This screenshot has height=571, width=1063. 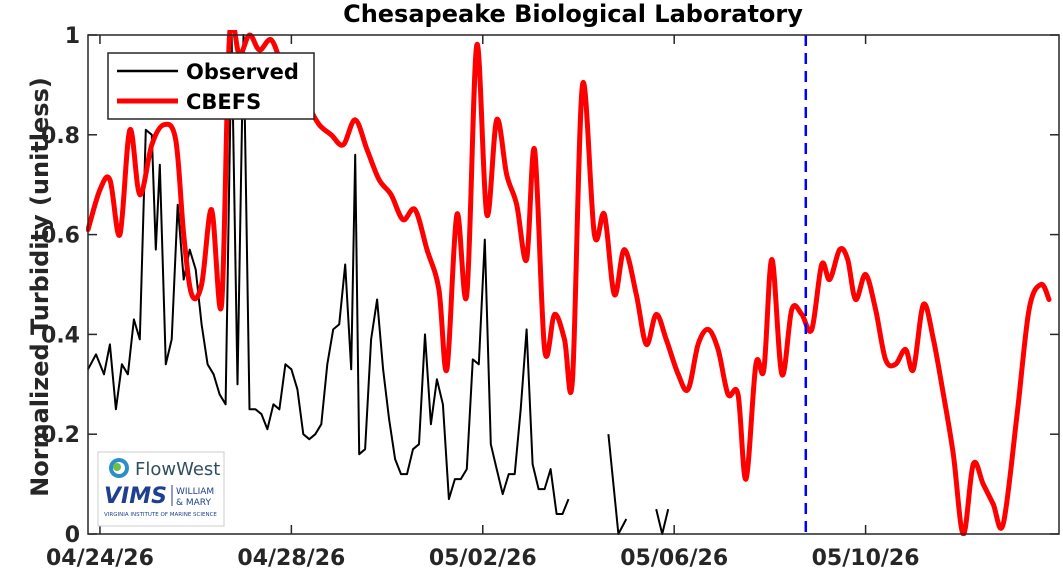 I want to click on y-tick-label: 0.2, so click(x=60, y=435).